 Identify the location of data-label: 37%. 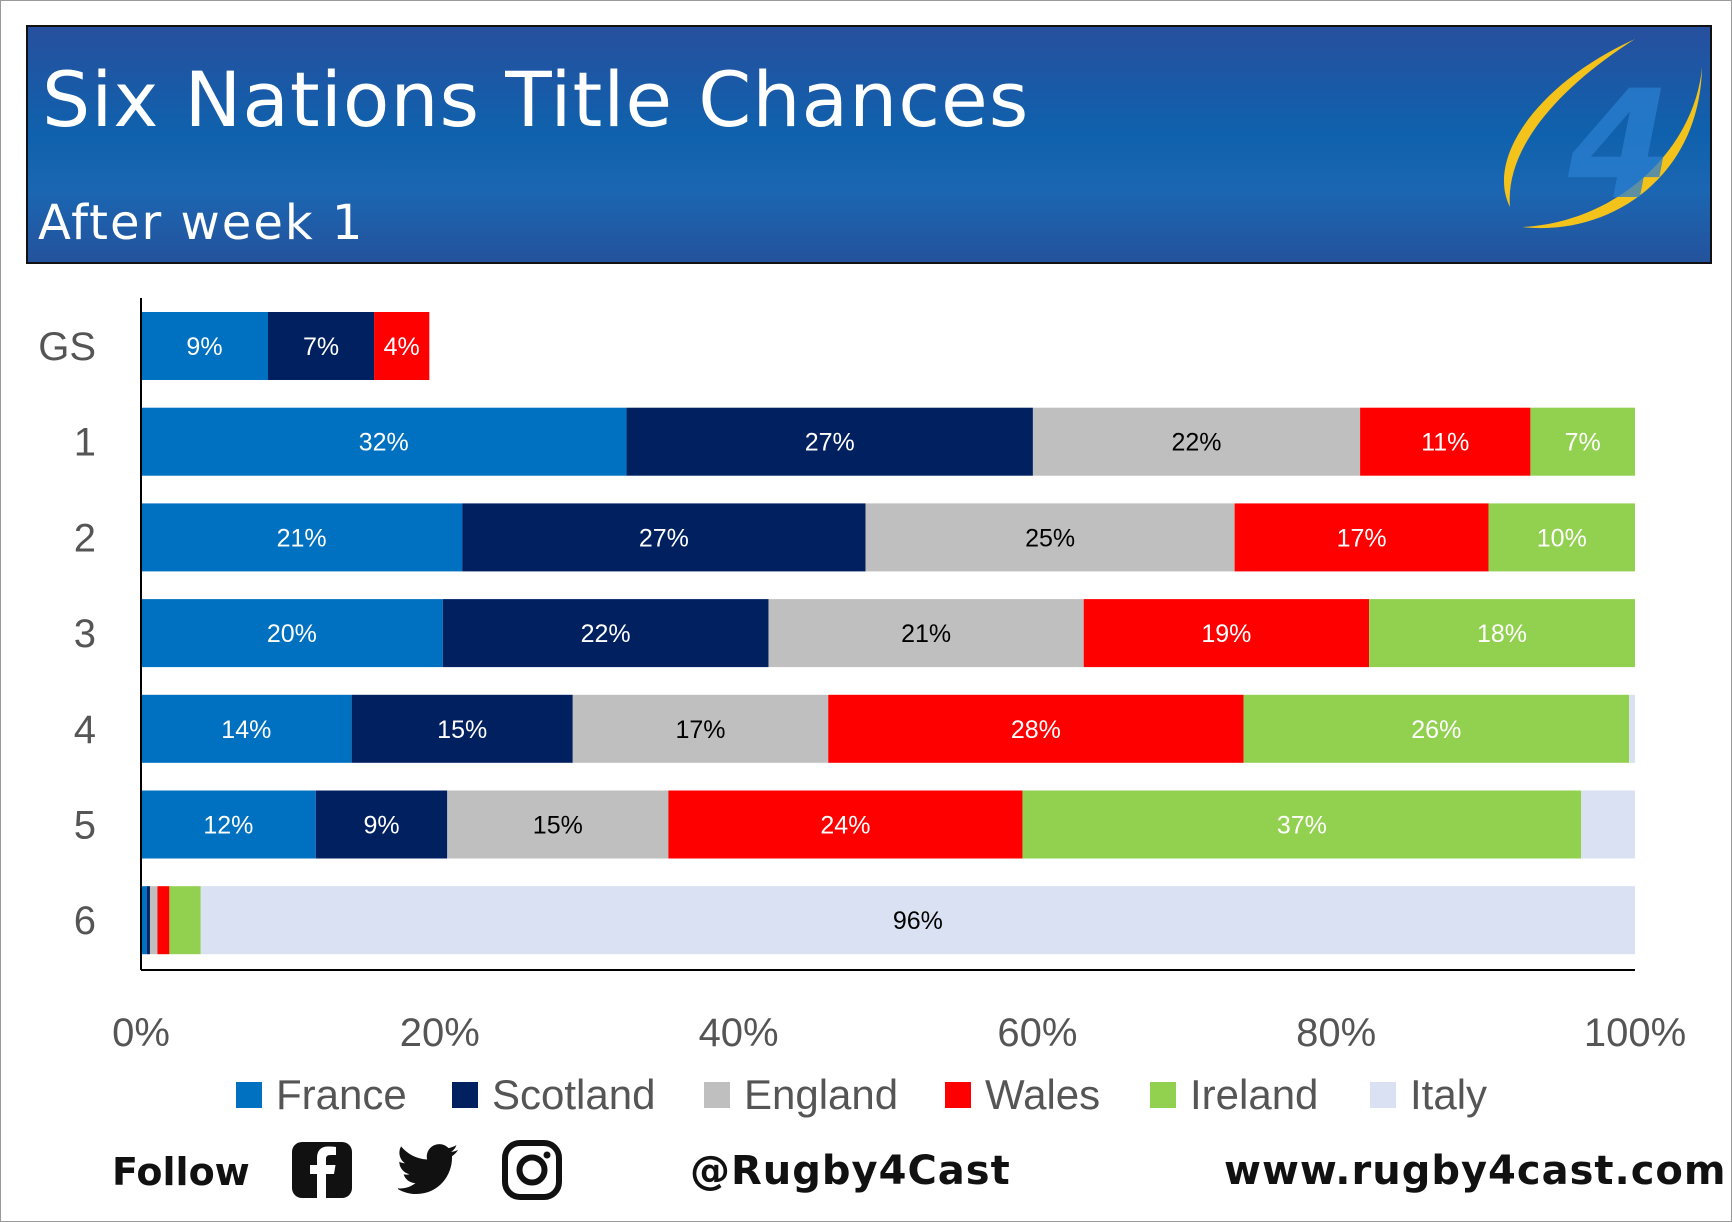
(1302, 826).